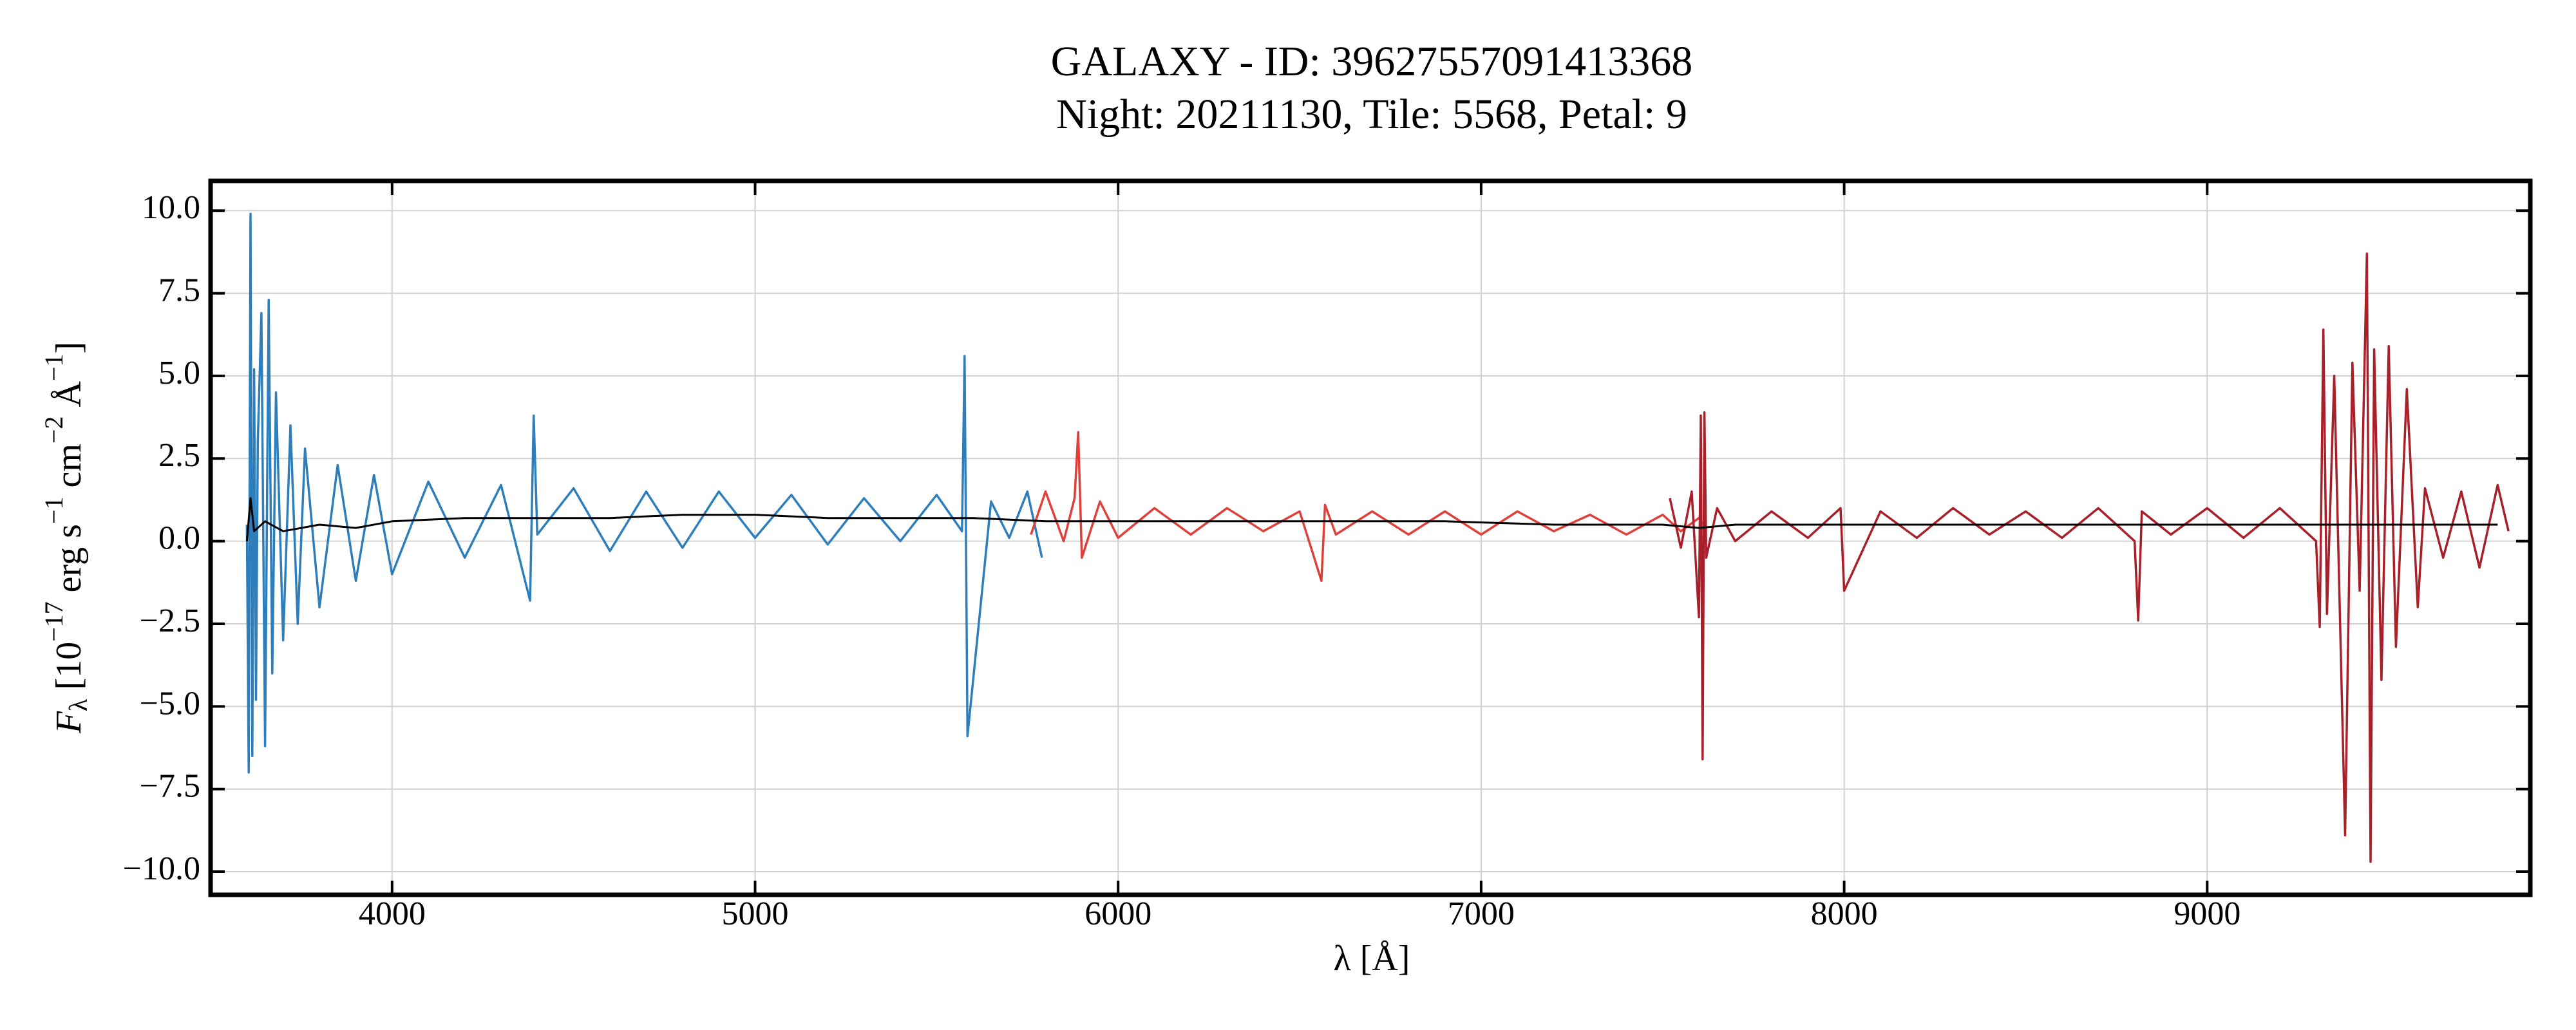  Describe the element at coordinates (170, 704) in the screenshot. I see `y-tick-label: −5.0` at that location.